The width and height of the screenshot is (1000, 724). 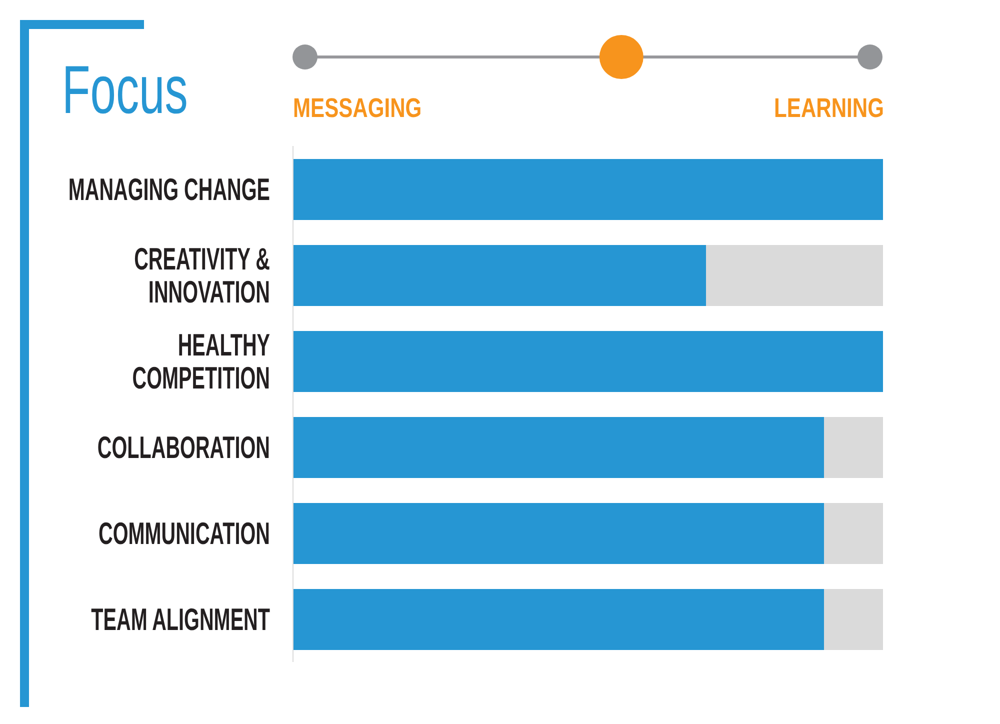 What do you see at coordinates (201, 361) in the screenshot?
I see `y-tick-label: HEALTHY COMPETITION` at bounding box center [201, 361].